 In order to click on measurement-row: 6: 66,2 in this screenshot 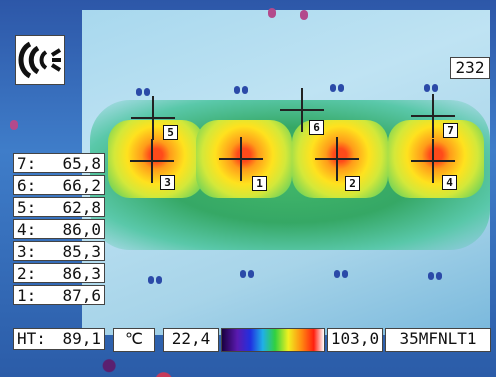, I will do `click(59, 185)`.